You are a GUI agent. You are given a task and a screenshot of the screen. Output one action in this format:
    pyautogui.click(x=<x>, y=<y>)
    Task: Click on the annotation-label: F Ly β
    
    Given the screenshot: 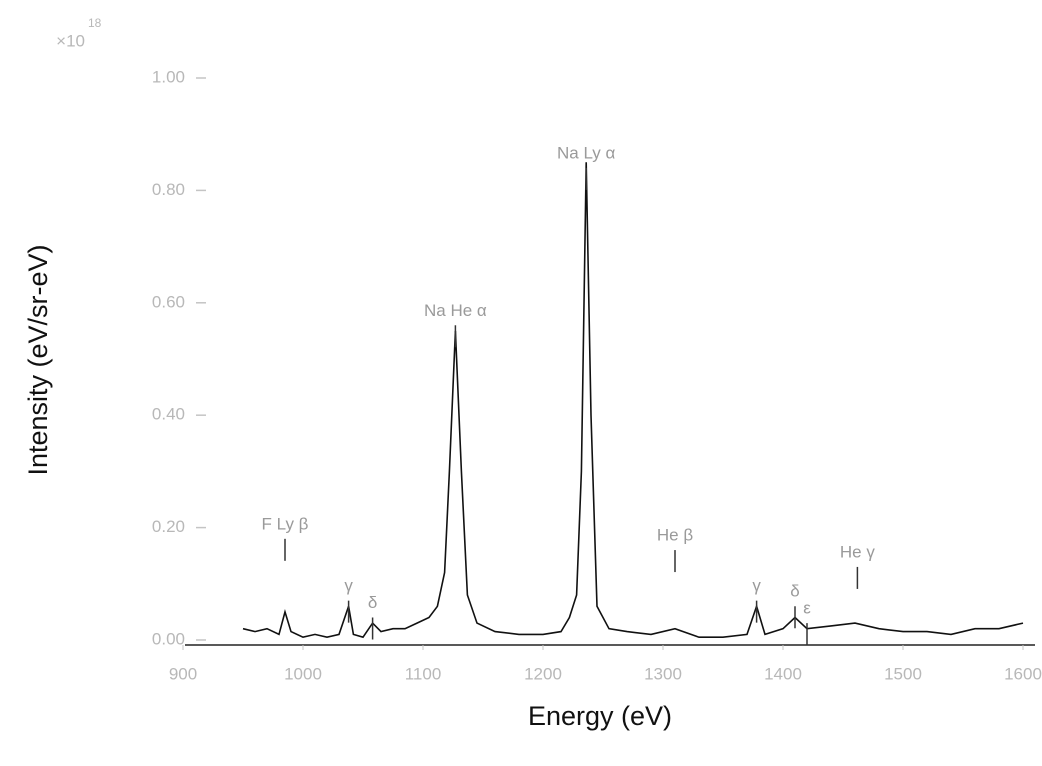 What is the action you would take?
    pyautogui.click(x=285, y=523)
    